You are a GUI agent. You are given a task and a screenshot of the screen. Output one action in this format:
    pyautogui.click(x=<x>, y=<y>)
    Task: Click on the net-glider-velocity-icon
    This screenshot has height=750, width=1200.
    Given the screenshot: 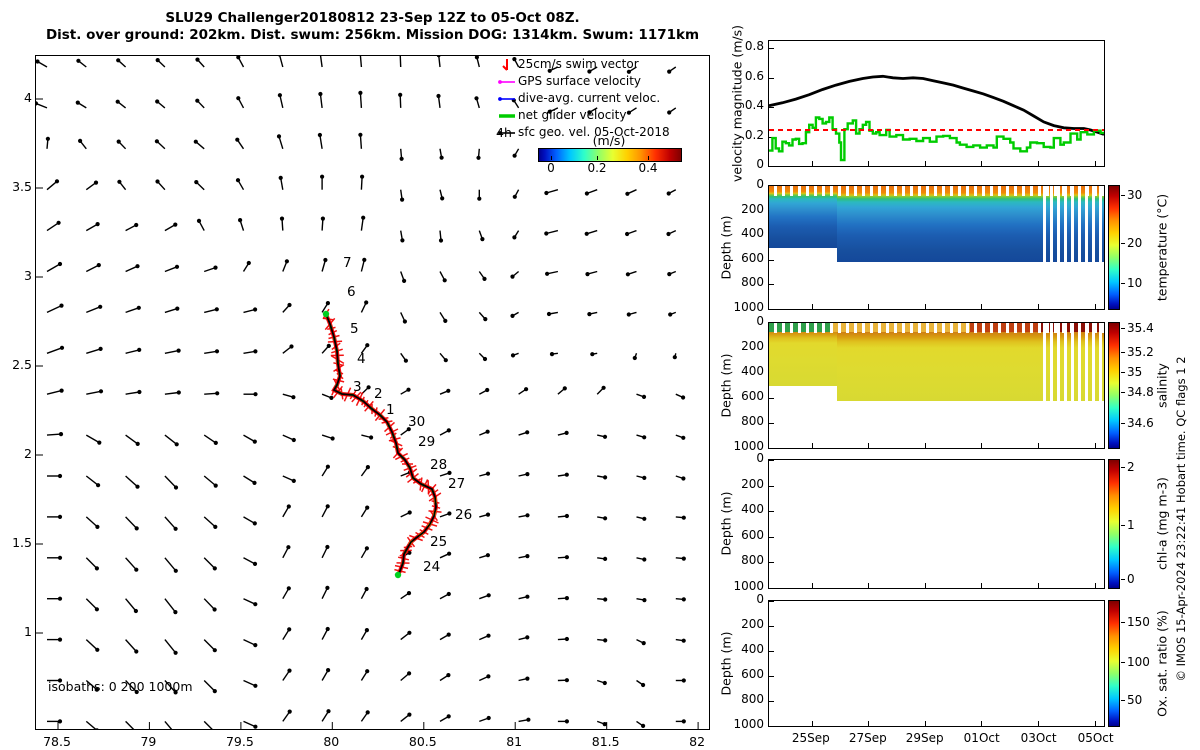 What is the action you would take?
    pyautogui.click(x=507, y=115)
    